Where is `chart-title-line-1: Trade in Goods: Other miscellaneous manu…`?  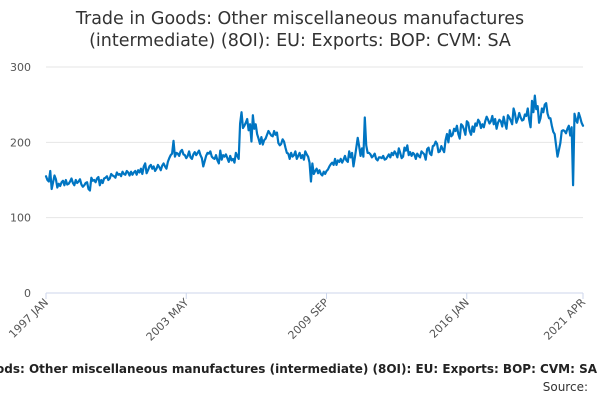
chart-title-line-1: Trade in Goods: Other miscellaneous manu… is located at coordinates (300, 19).